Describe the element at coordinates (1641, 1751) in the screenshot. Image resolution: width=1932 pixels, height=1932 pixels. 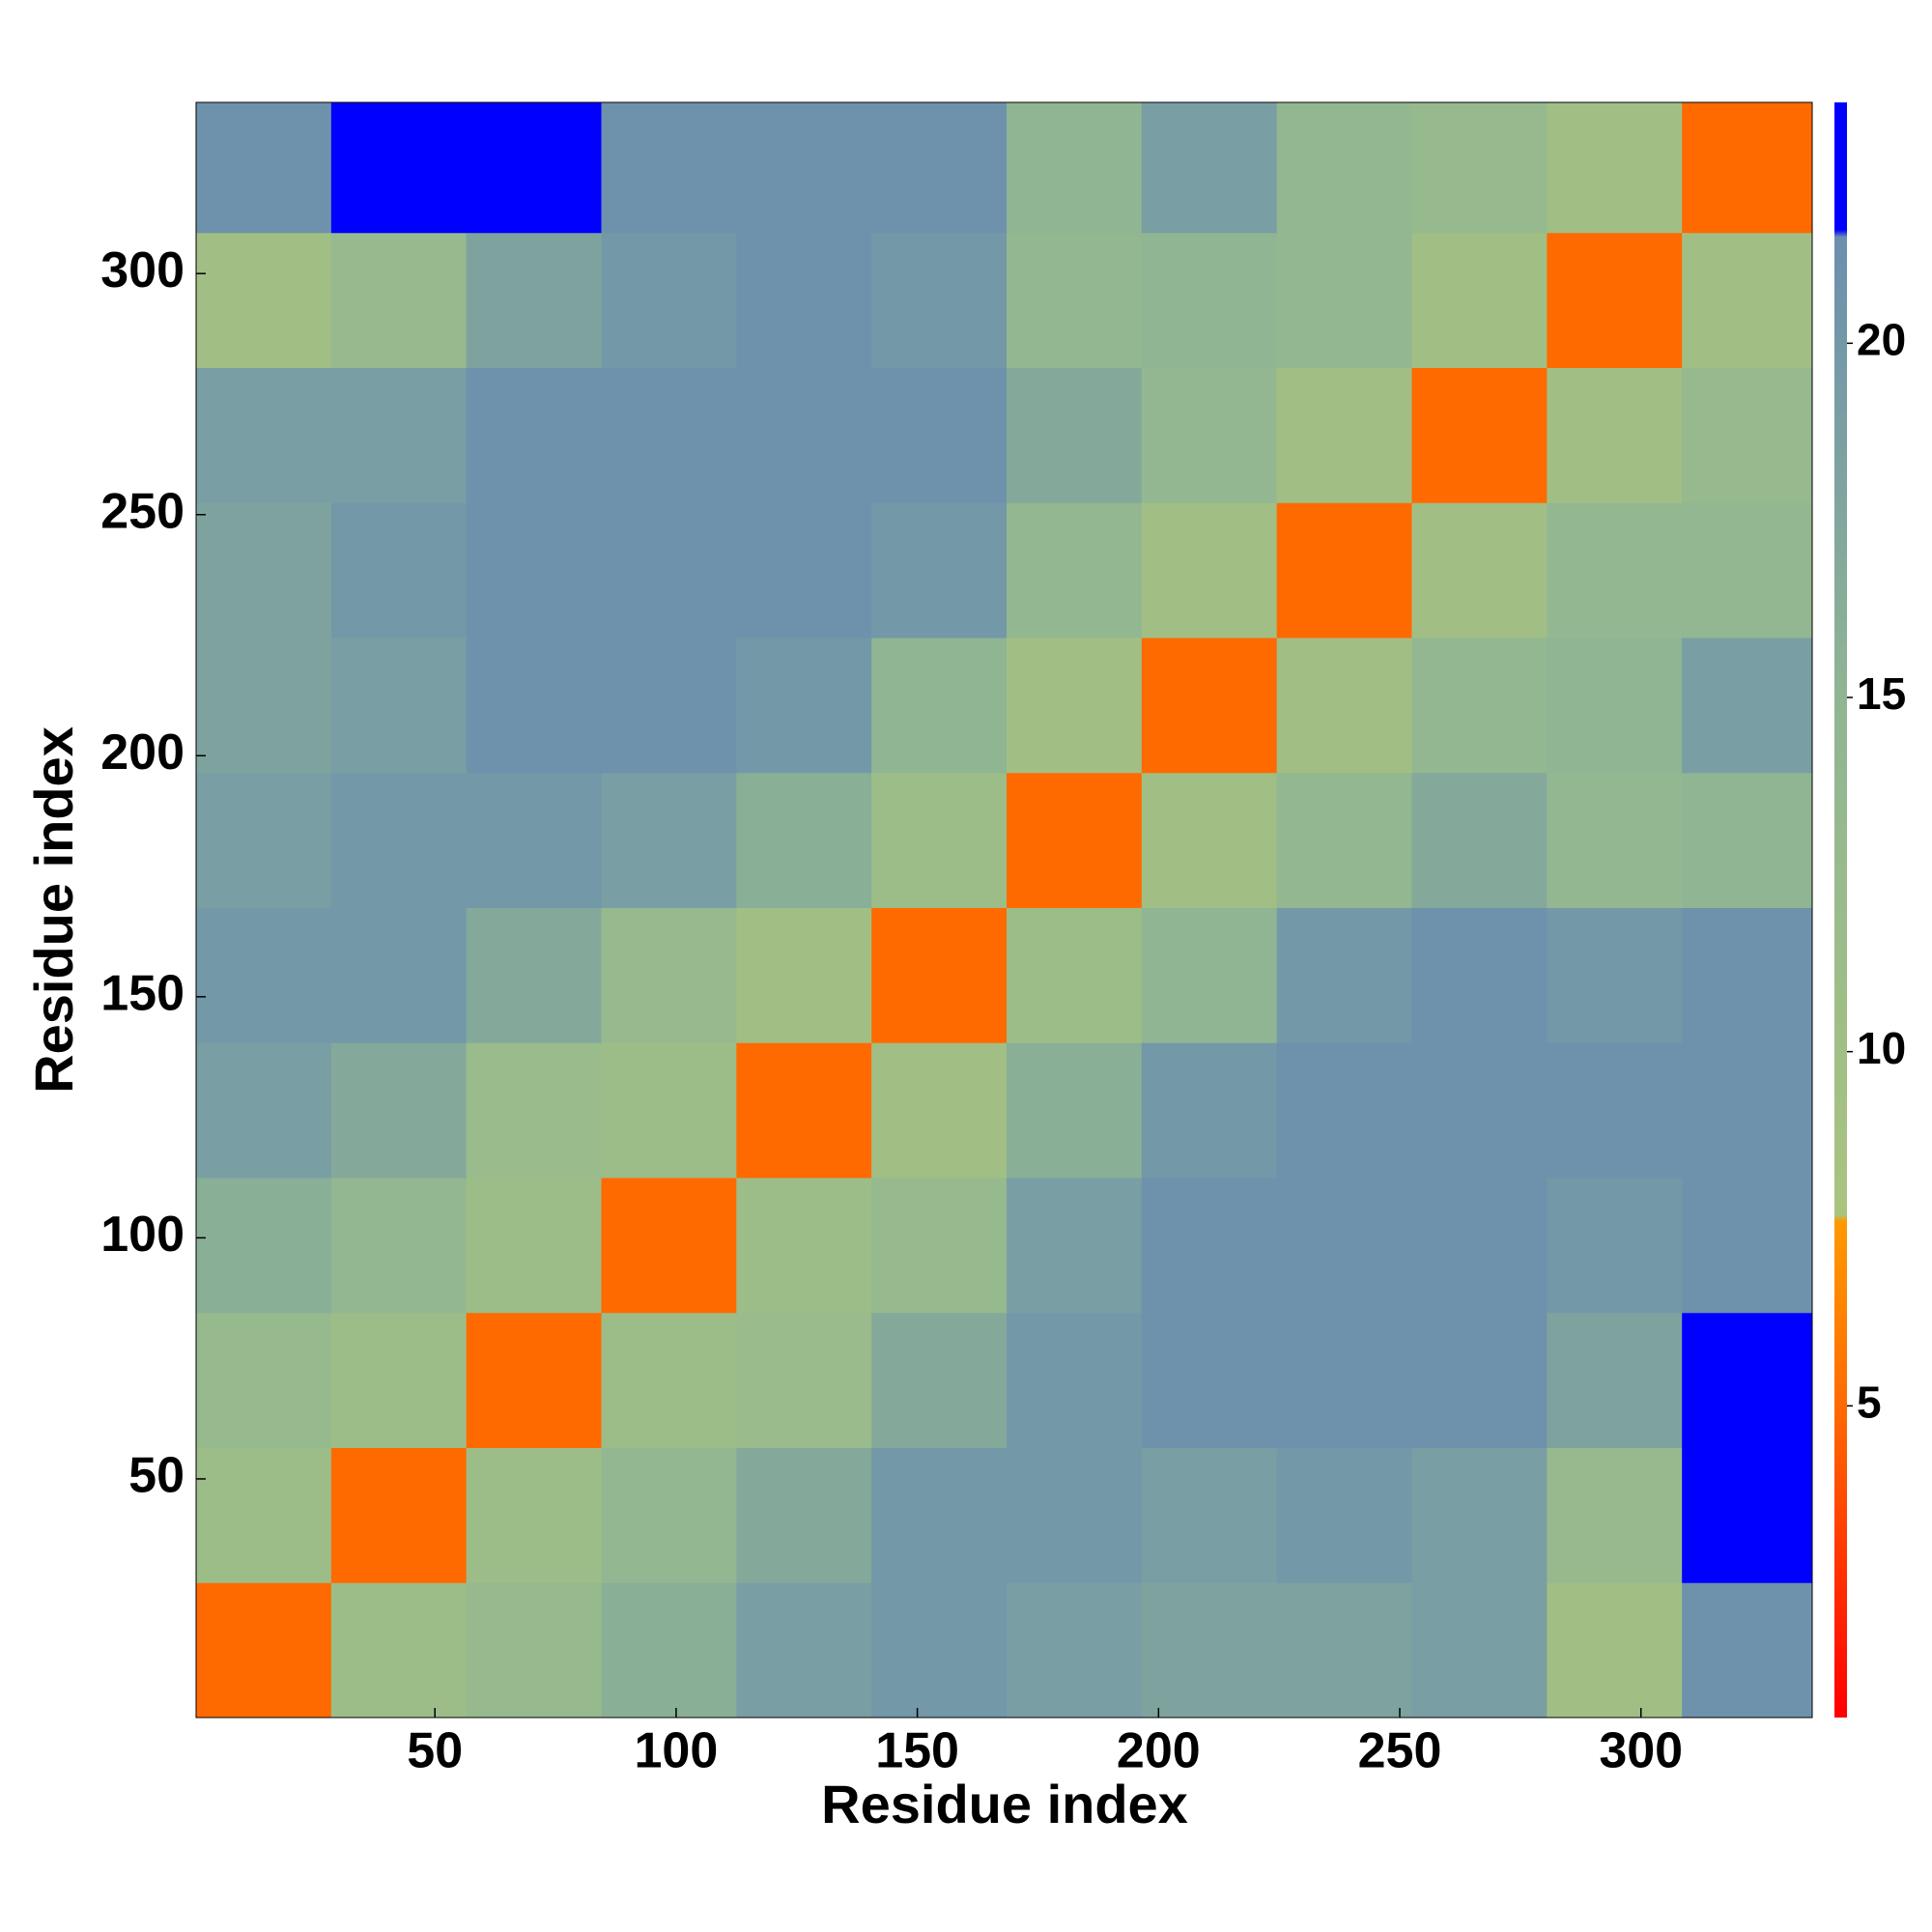
I see `x-tick-label: 300` at that location.